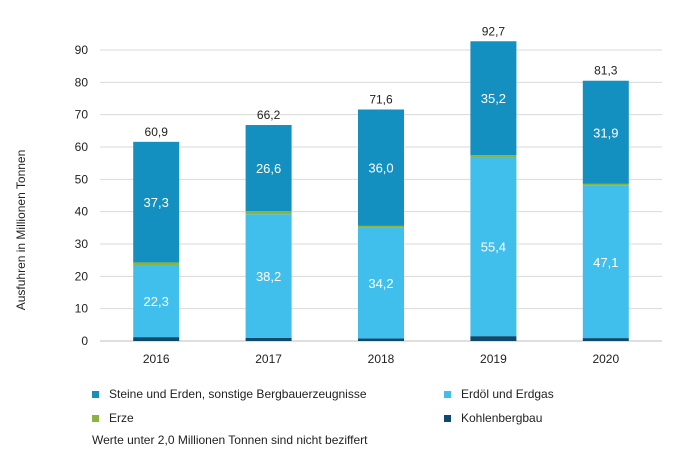 This screenshot has width=676, height=458. What do you see at coordinates (82, 50) in the screenshot?
I see `y-tick-label: 90` at bounding box center [82, 50].